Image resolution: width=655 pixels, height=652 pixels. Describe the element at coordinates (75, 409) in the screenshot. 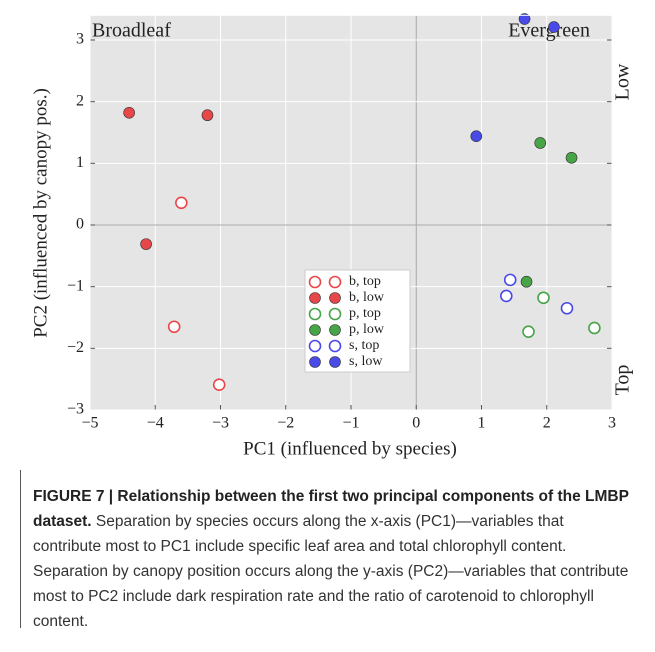

I see `y-tick-label: −3` at that location.